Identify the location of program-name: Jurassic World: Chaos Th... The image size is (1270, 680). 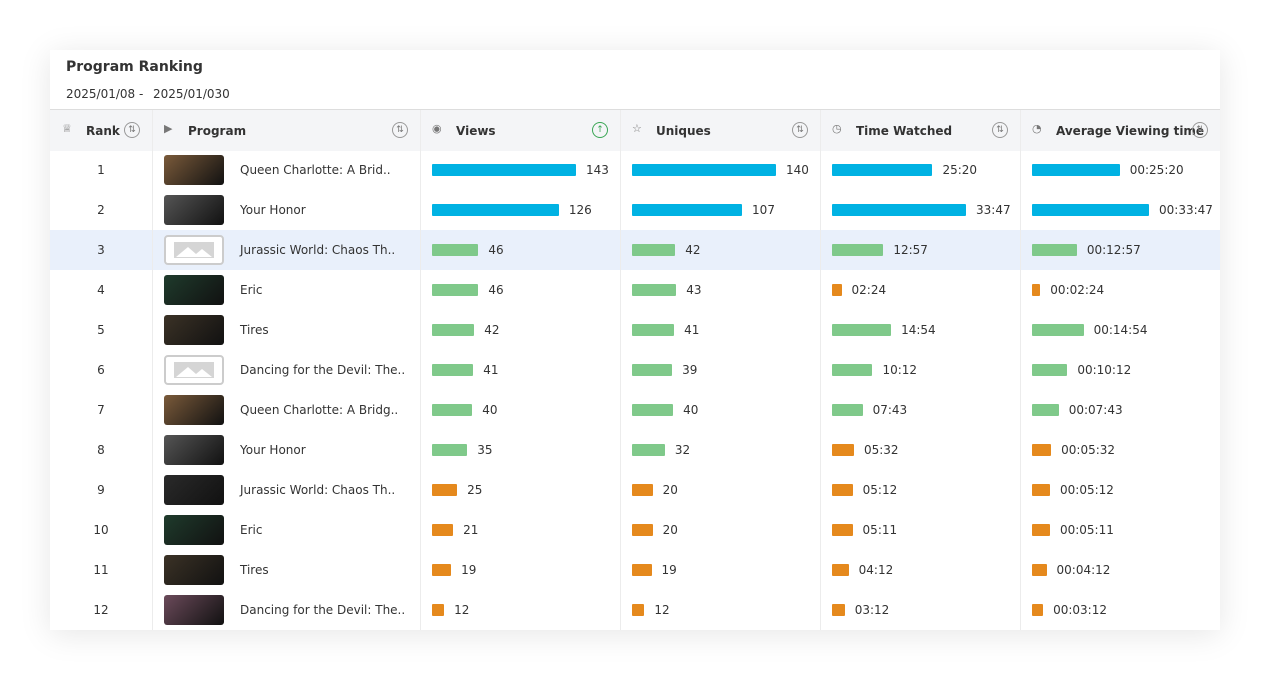
(318, 490).